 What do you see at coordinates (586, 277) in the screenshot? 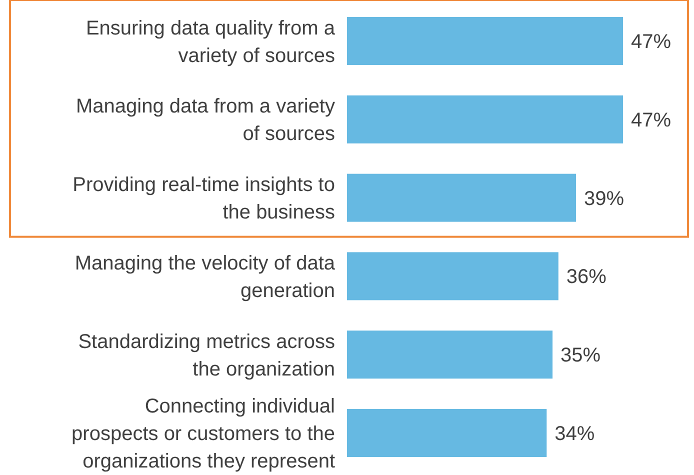
I see `data-label: 36%` at bounding box center [586, 277].